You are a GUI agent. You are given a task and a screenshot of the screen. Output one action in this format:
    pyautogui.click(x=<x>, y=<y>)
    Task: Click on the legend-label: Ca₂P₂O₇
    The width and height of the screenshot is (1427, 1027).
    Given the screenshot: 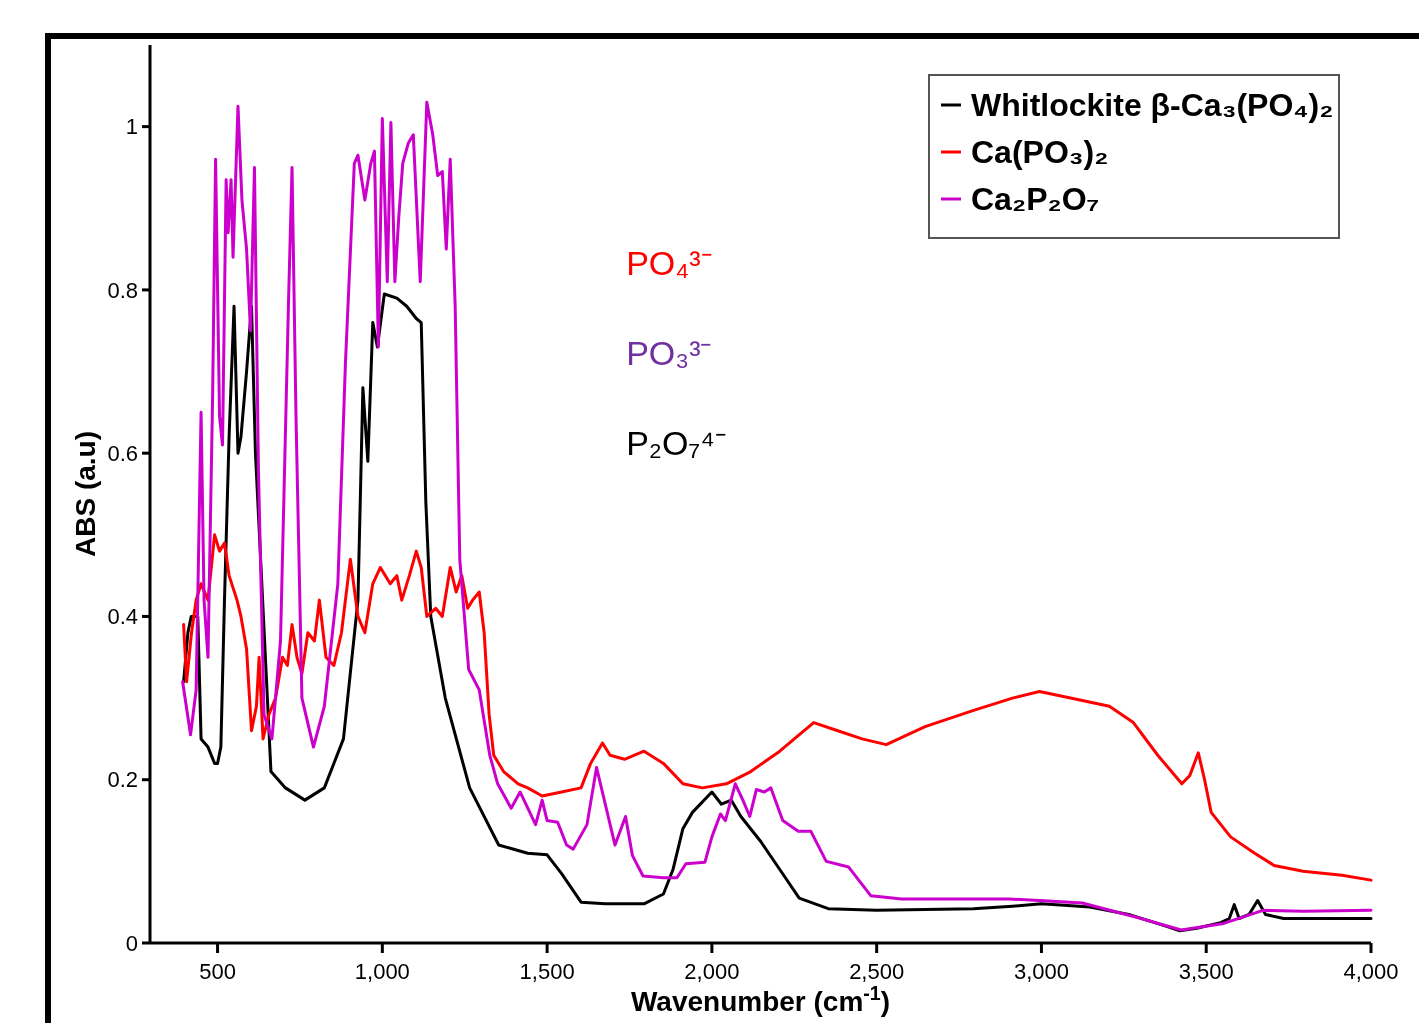 What is the action you would take?
    pyautogui.click(x=1035, y=199)
    